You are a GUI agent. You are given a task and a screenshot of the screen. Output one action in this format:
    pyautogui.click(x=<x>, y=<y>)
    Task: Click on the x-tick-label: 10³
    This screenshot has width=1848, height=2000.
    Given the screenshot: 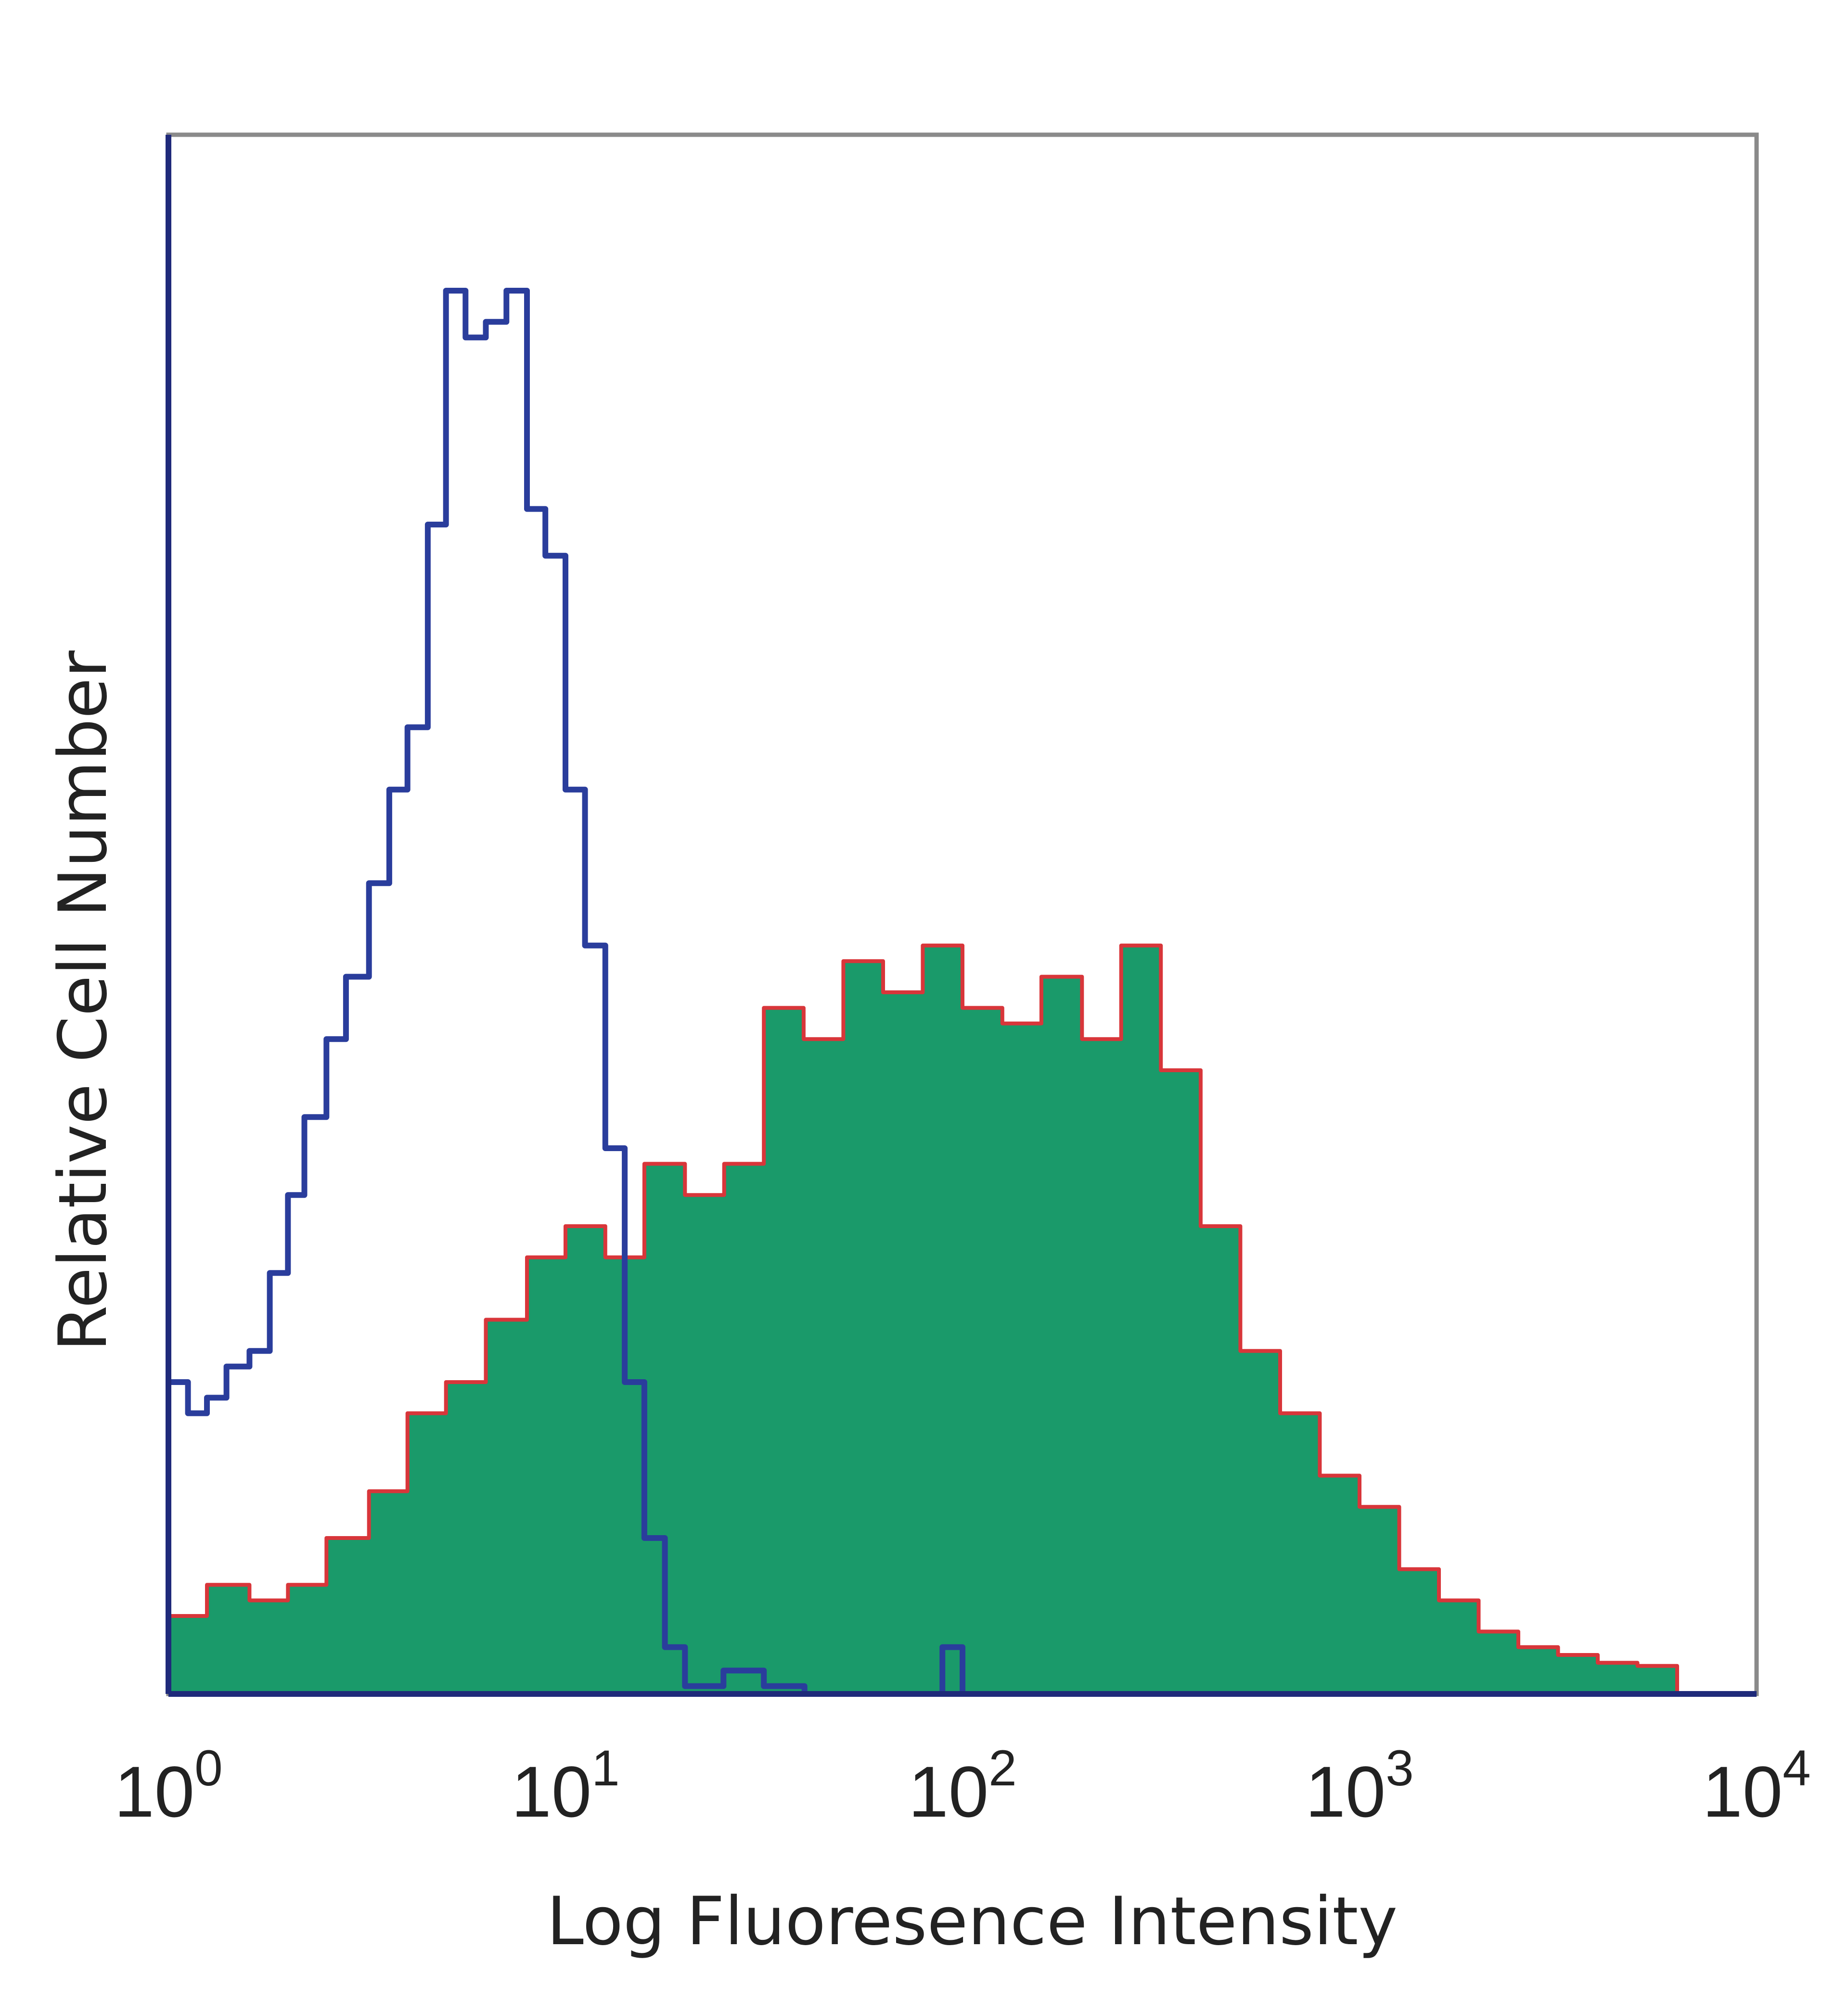 What is the action you would take?
    pyautogui.click(x=1359, y=1786)
    